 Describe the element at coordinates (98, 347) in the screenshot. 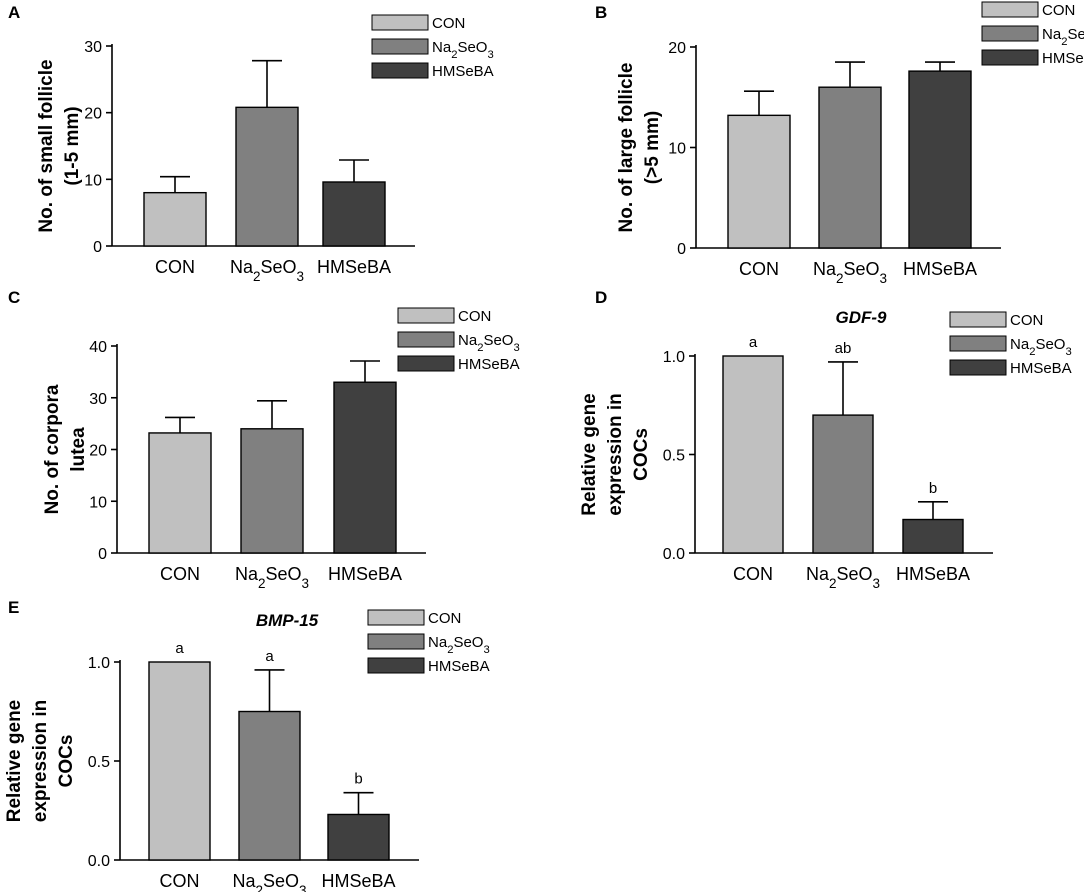

I see `y-tick-label: 40` at that location.